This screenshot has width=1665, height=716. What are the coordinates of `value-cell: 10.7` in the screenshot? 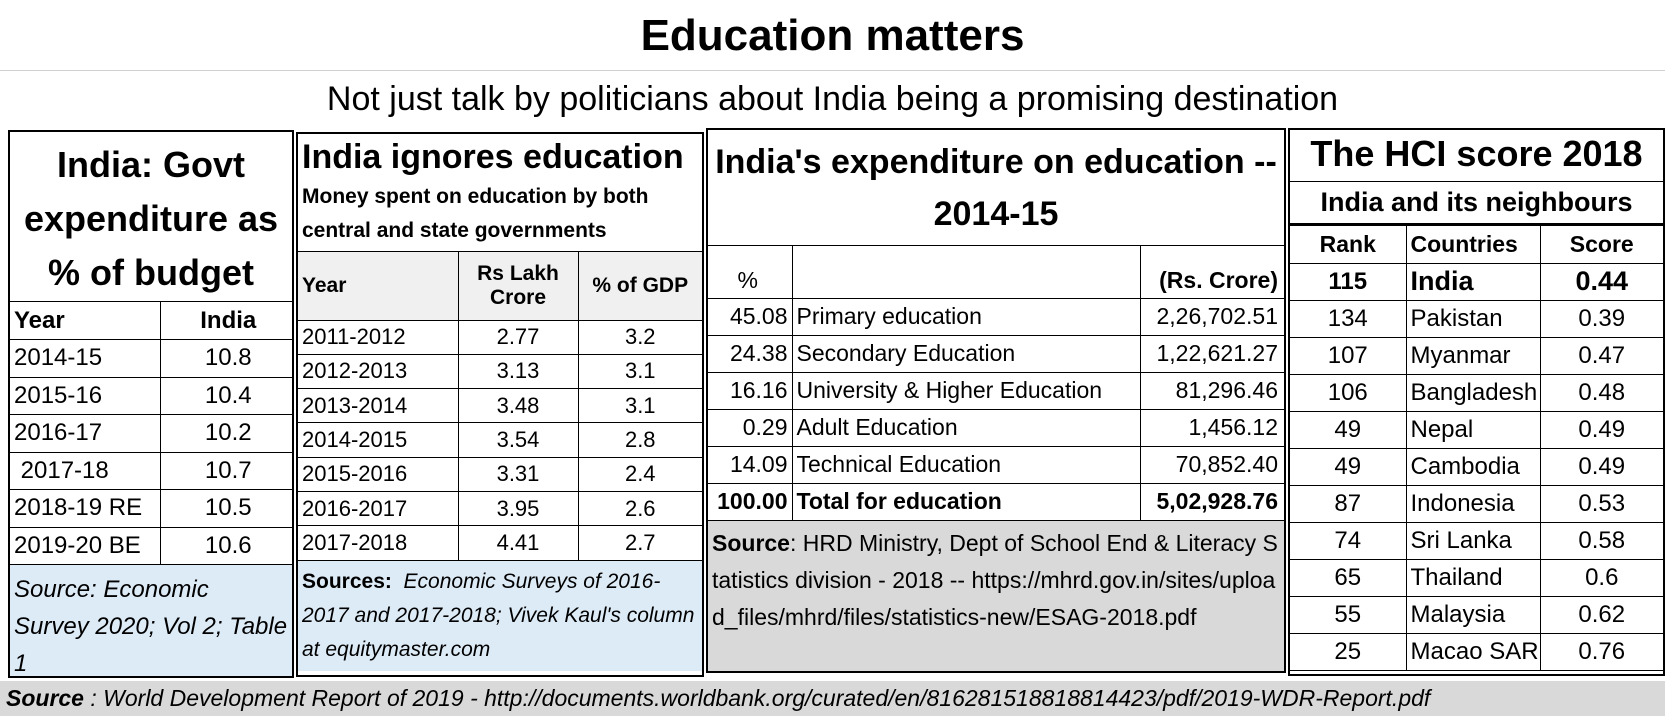 It's located at (226, 471).